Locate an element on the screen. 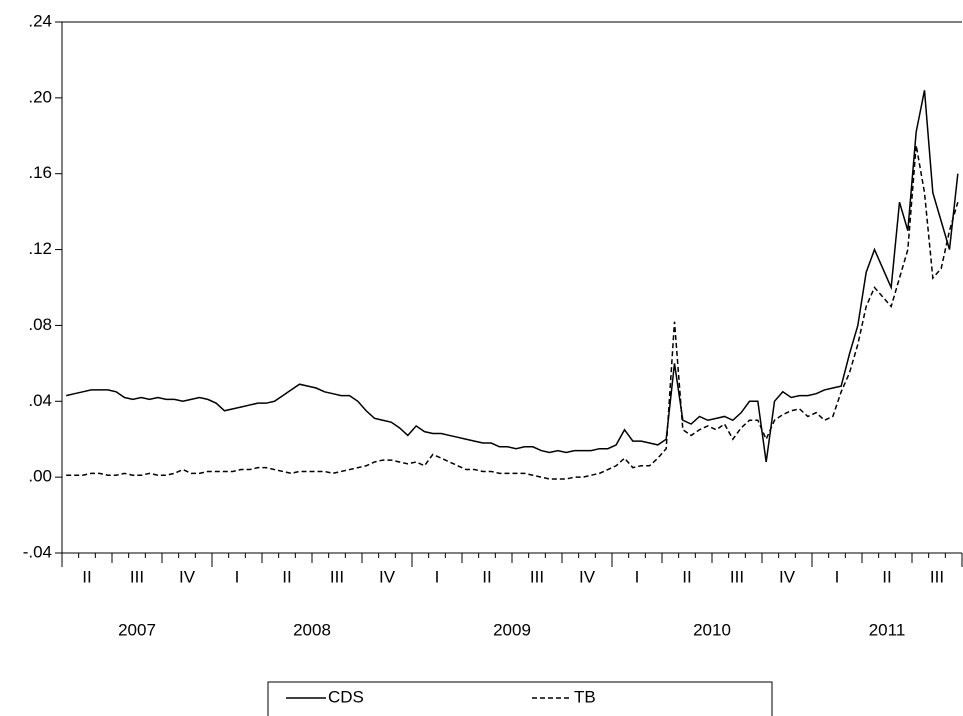 This screenshot has width=963, height=716. y-tick-label: .04 is located at coordinates (40, 400).